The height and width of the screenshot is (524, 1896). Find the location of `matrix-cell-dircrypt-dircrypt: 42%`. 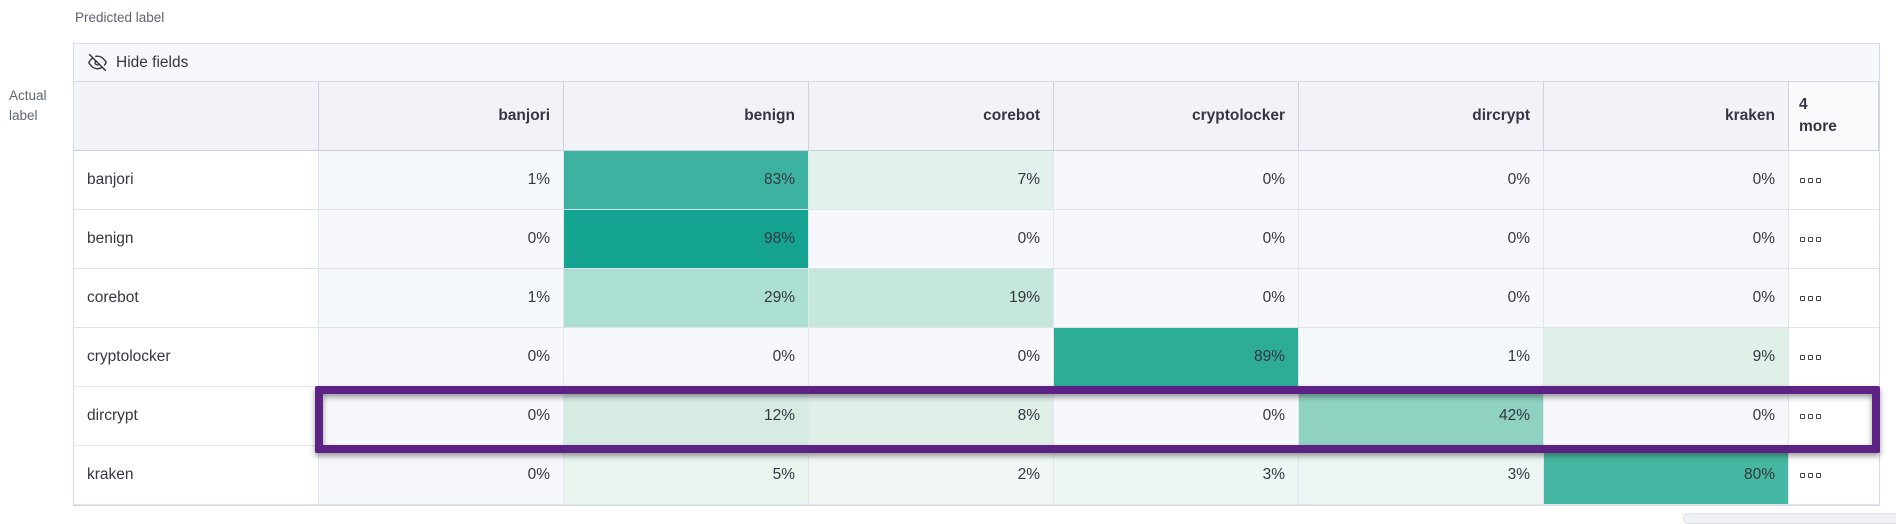

matrix-cell-dircrypt-dircrypt: 42% is located at coordinates (1421, 416).